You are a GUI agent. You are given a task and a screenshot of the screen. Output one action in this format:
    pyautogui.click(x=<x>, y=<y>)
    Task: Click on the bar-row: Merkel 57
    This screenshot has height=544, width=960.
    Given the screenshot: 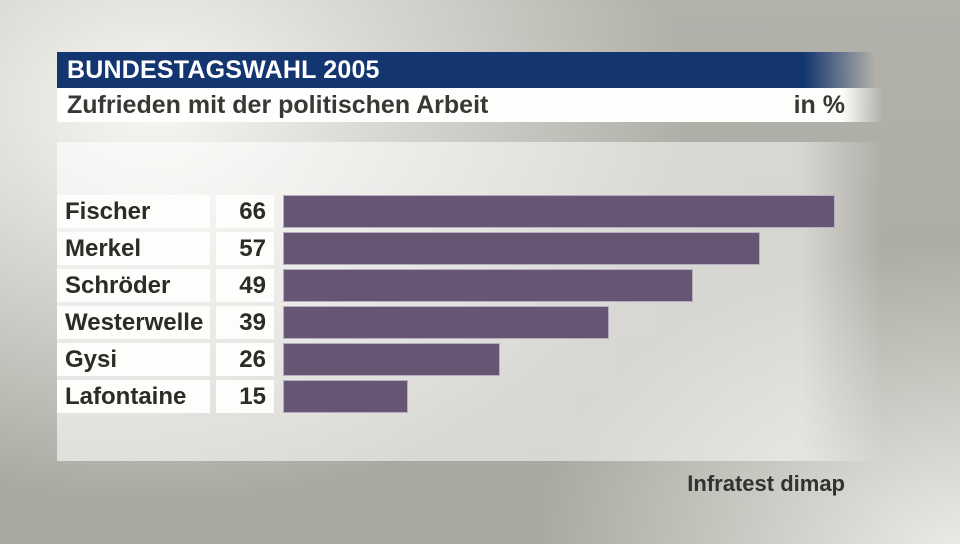 What is the action you would take?
    pyautogui.click(x=446, y=248)
    